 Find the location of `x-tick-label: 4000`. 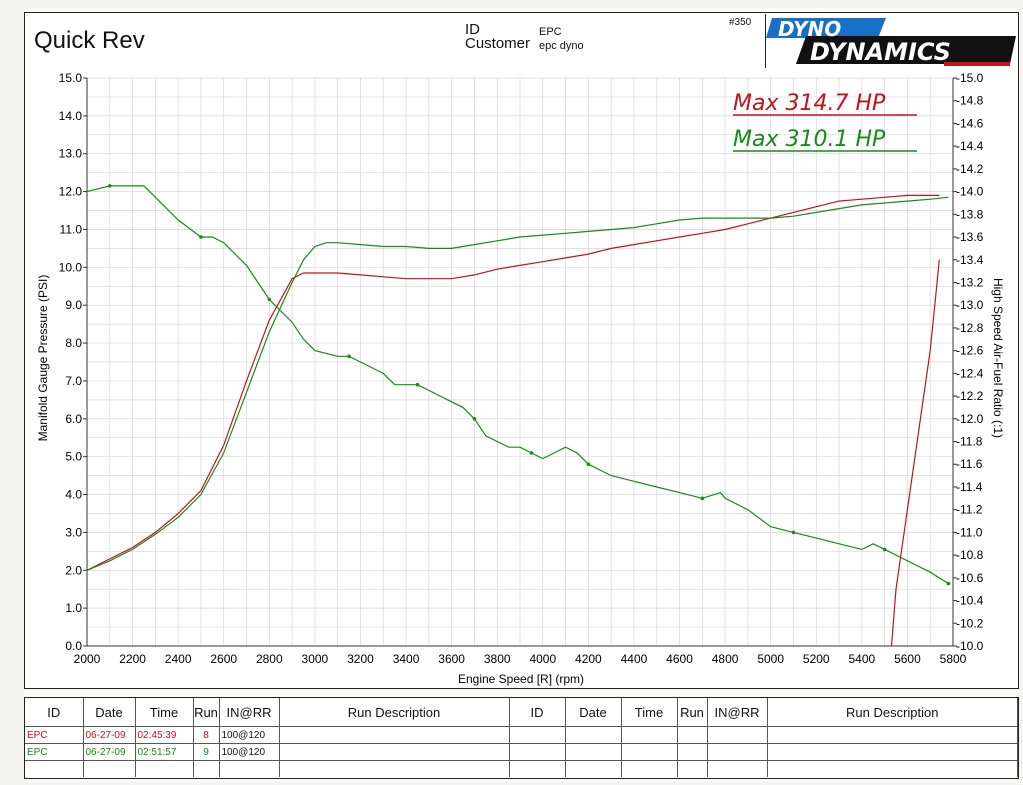

x-tick-label: 4000 is located at coordinates (542, 659).